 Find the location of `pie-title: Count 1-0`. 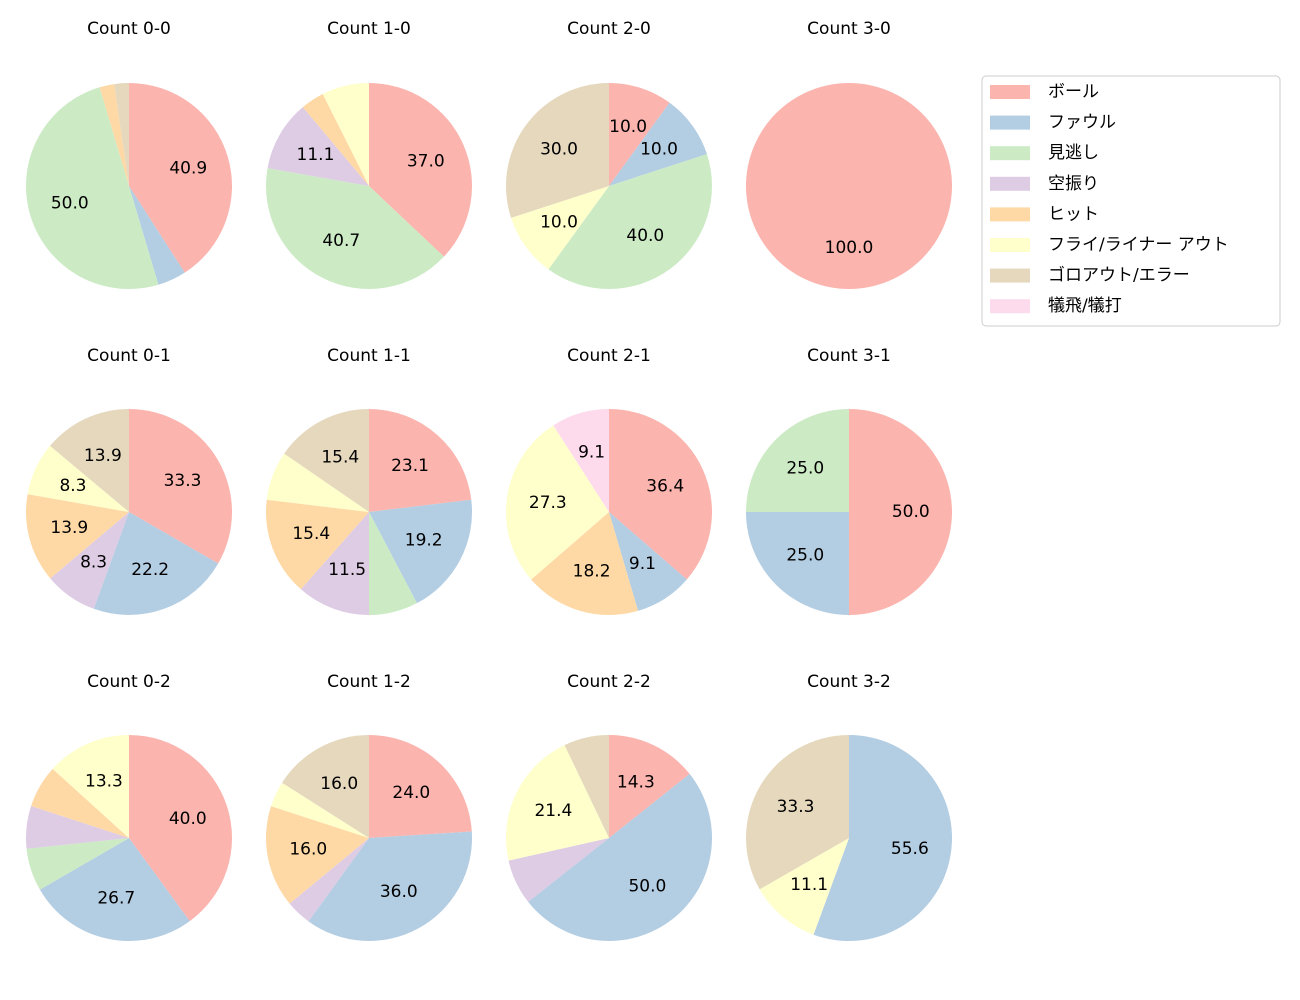

pie-title: Count 1-0 is located at coordinates (369, 29).